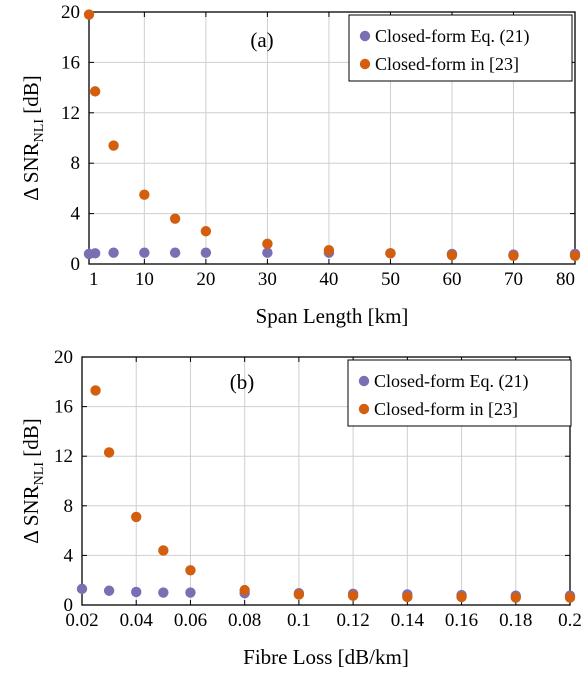  What do you see at coordinates (244, 620) in the screenshot?
I see `x-tick-label: 0.08` at bounding box center [244, 620].